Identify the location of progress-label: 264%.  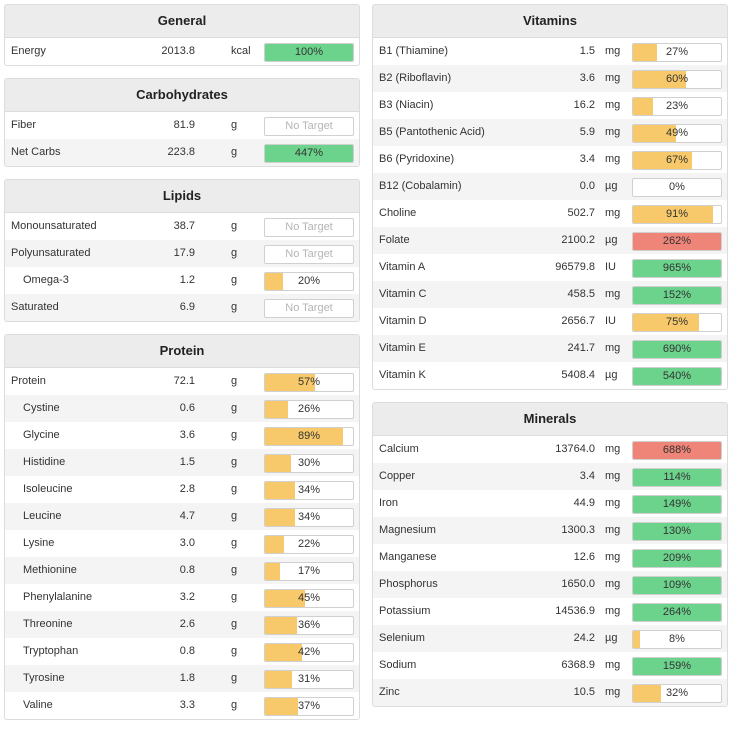
(677, 612).